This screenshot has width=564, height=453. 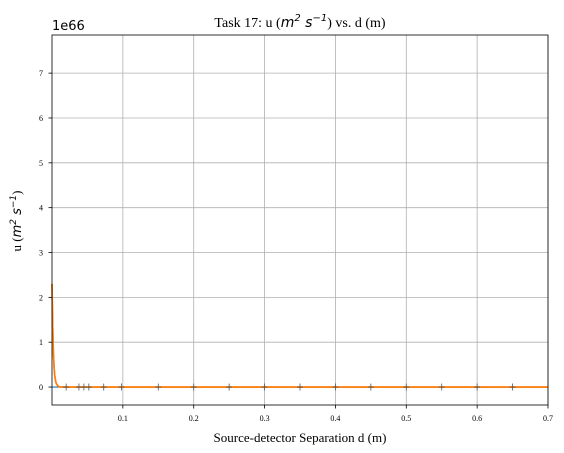 I want to click on y-tick-label: 4, so click(x=41, y=208).